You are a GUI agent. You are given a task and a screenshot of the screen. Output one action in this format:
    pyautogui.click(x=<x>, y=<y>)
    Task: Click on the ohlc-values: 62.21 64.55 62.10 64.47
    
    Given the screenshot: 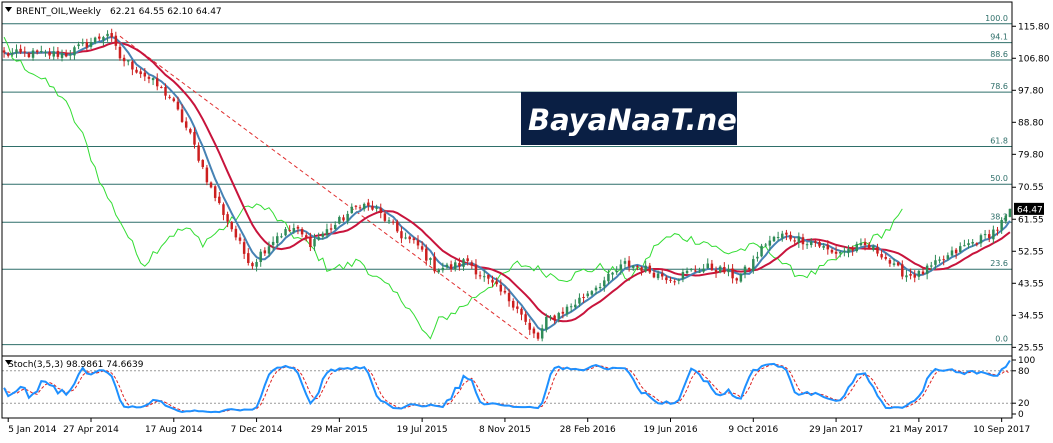 What is the action you would take?
    pyautogui.click(x=166, y=12)
    